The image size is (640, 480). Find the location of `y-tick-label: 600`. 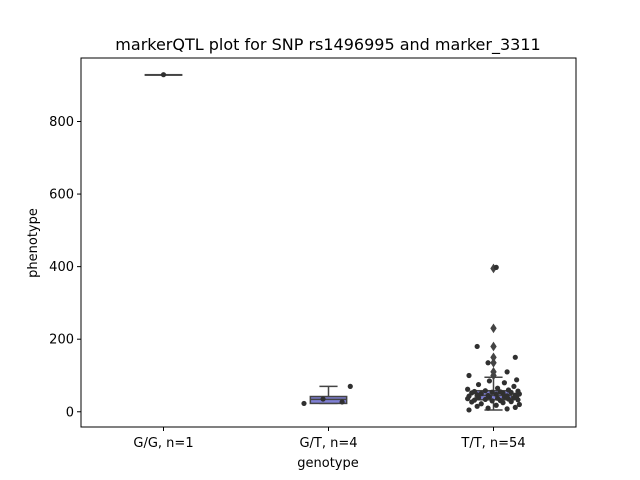

y-tick-label: 600 is located at coordinates (61, 195).